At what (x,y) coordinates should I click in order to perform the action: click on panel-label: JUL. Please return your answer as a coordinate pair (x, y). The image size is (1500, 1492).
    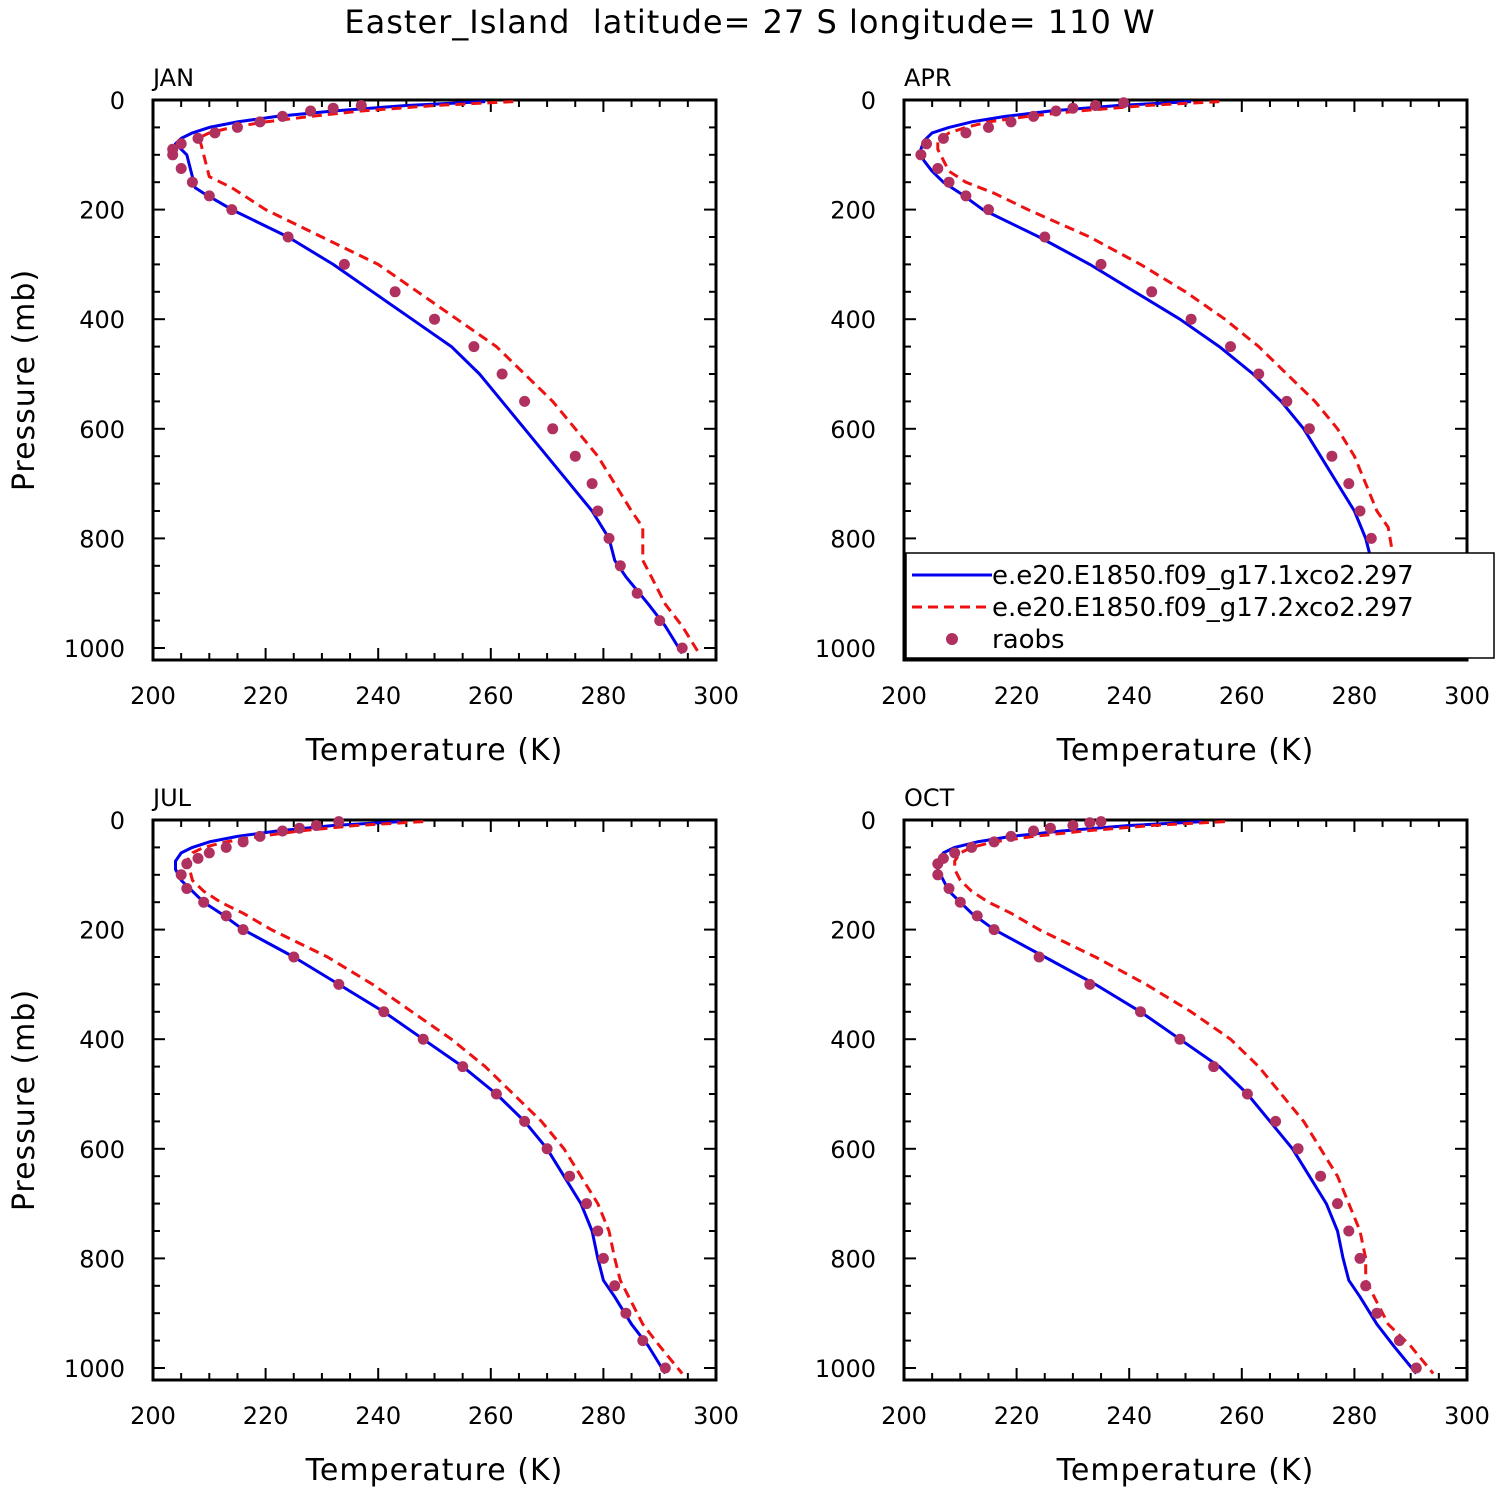
    Looking at the image, I should click on (171, 798).